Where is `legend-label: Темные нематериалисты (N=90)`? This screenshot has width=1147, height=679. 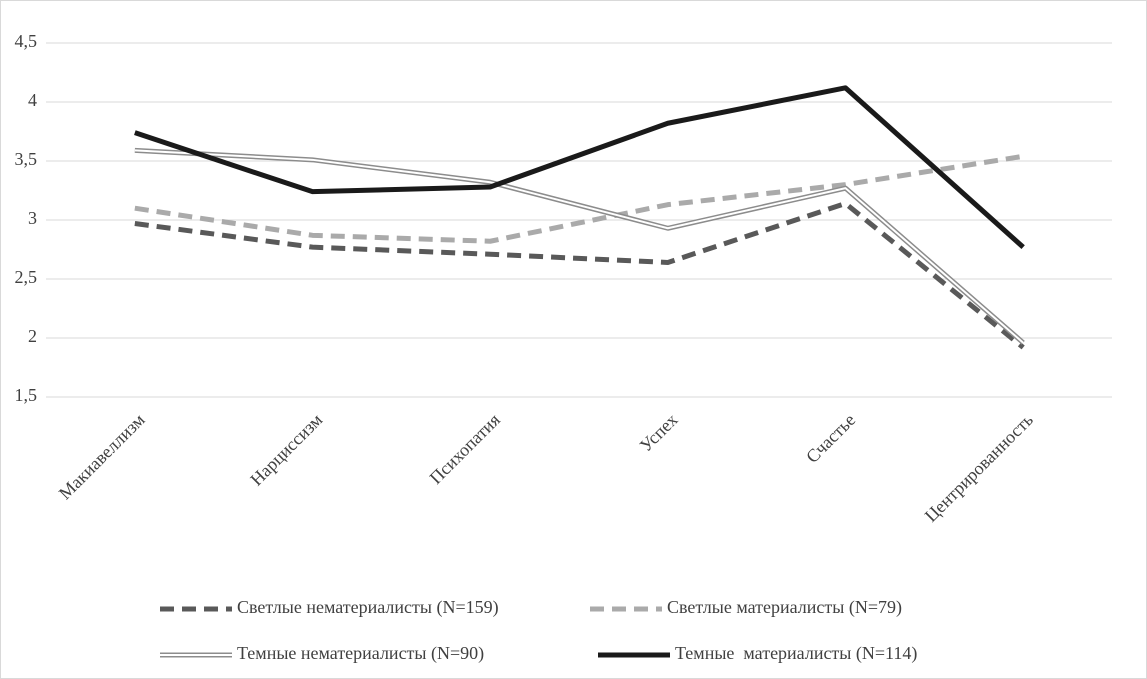
legend-label: Темные нематериалисты (N=90) is located at coordinates (360, 653).